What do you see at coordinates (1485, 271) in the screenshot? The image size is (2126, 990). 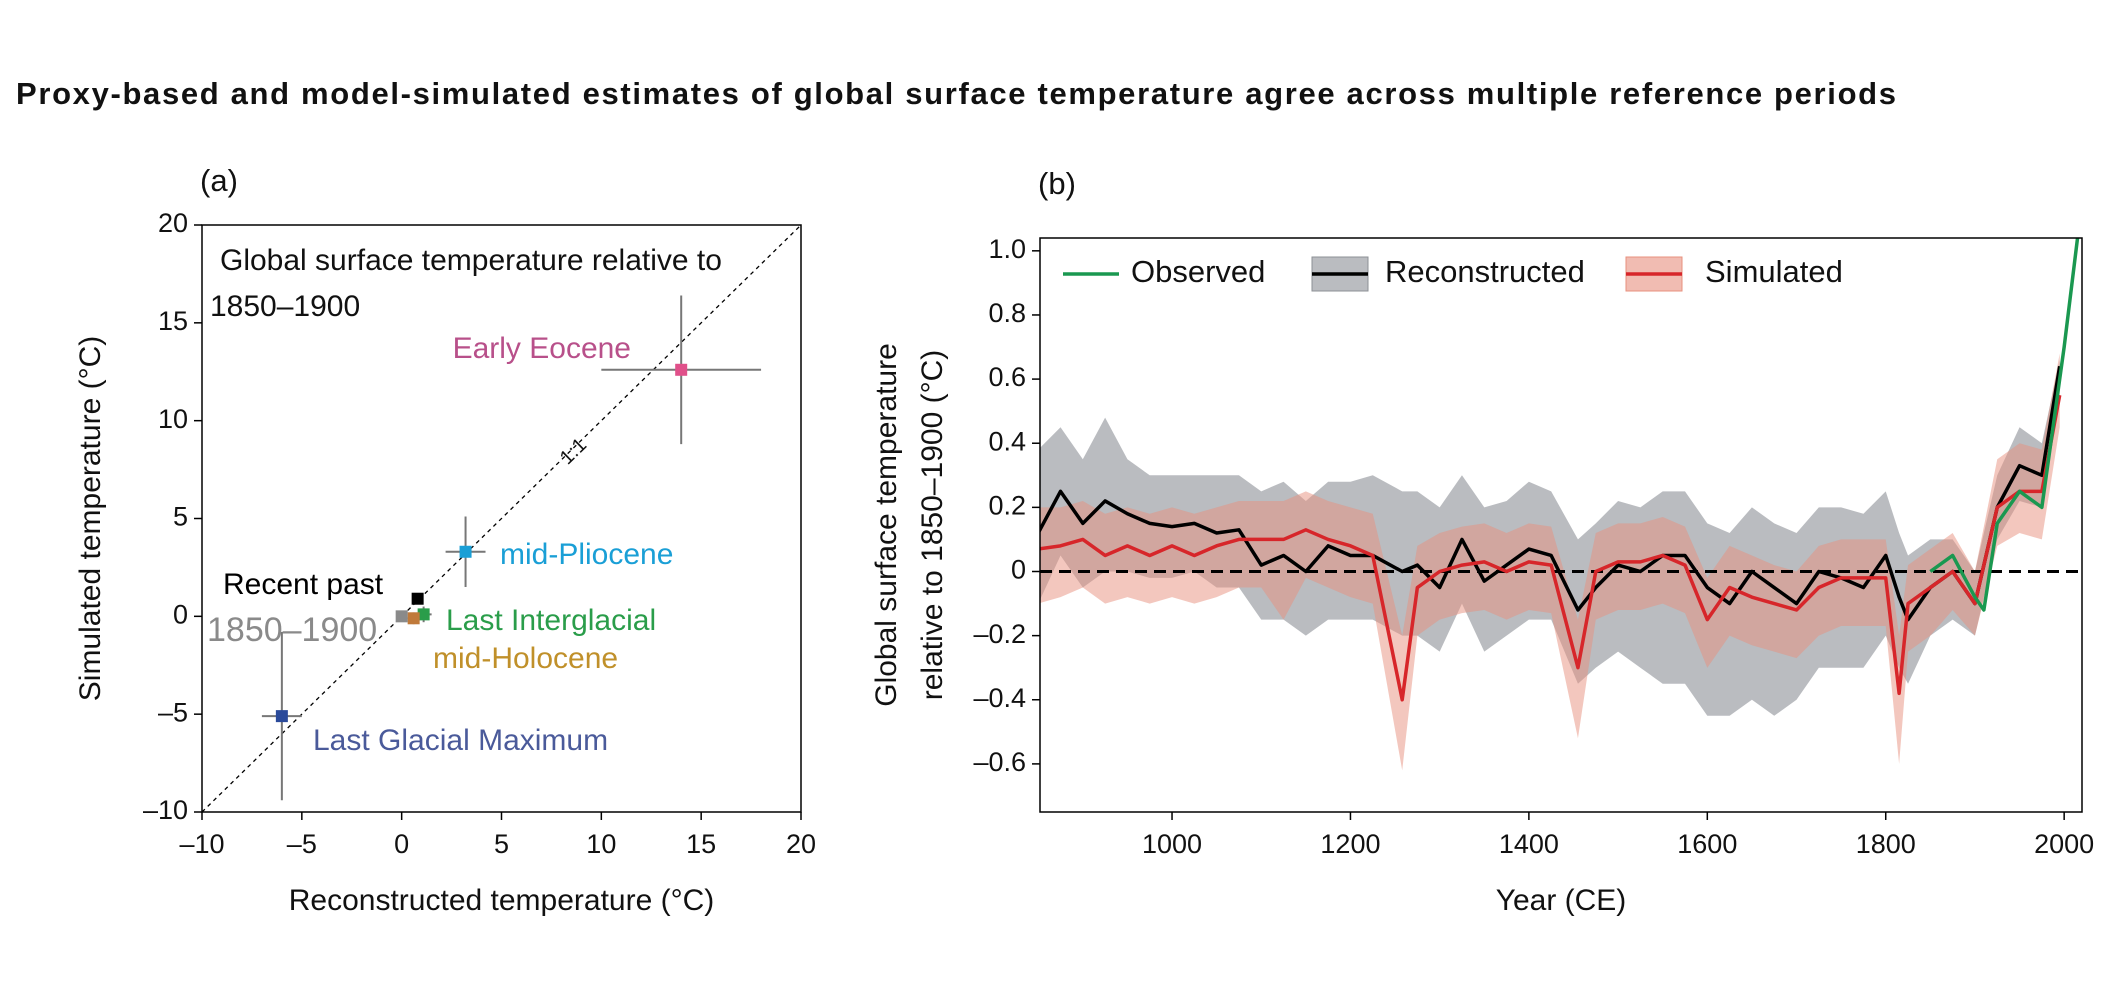 I see `legend-label: Reconstructed` at bounding box center [1485, 271].